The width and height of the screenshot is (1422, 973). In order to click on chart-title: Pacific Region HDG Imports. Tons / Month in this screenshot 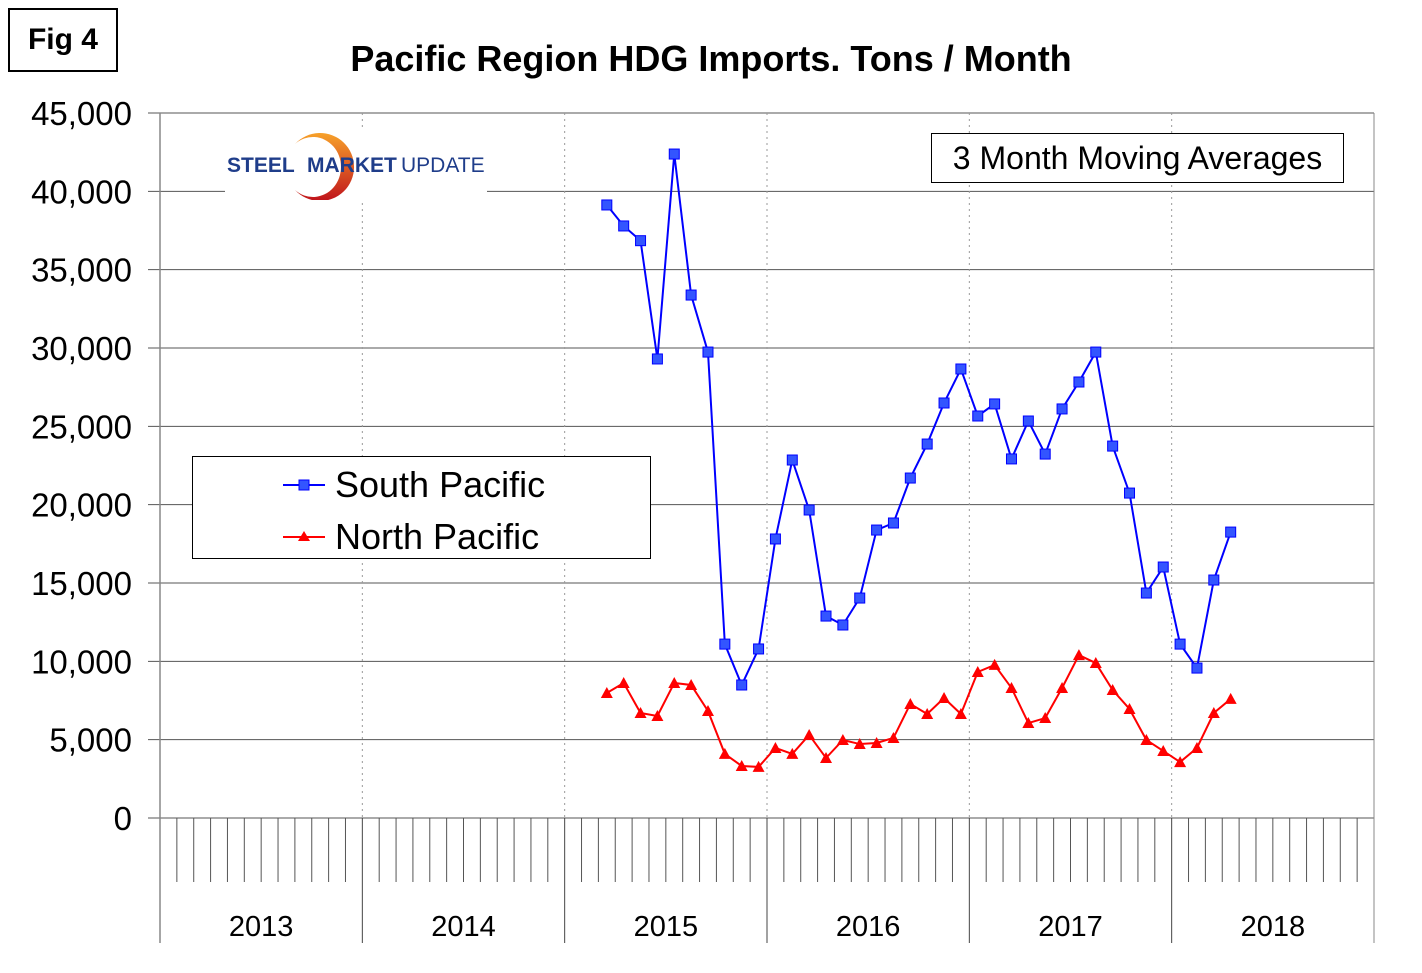, I will do `click(711, 58)`.